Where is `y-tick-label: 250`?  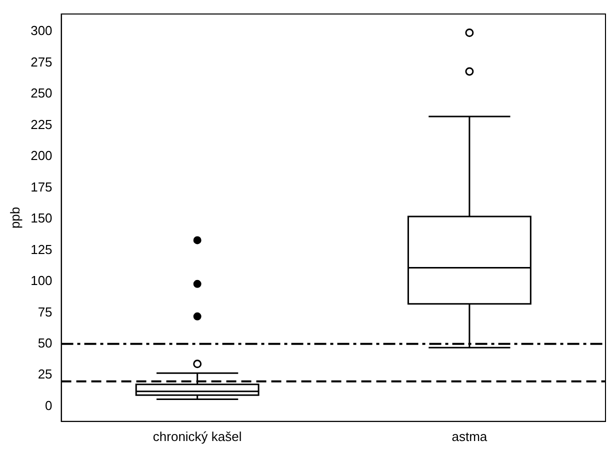 y-tick-label: 250 is located at coordinates (41, 93).